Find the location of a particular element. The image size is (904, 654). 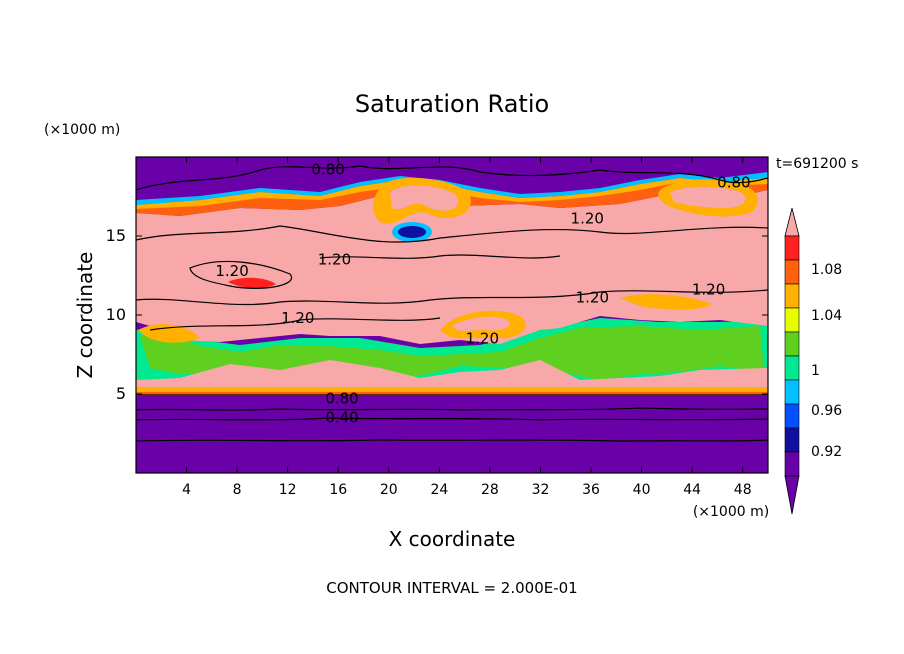

contour-layer-a is located at coordinates (452, 409).